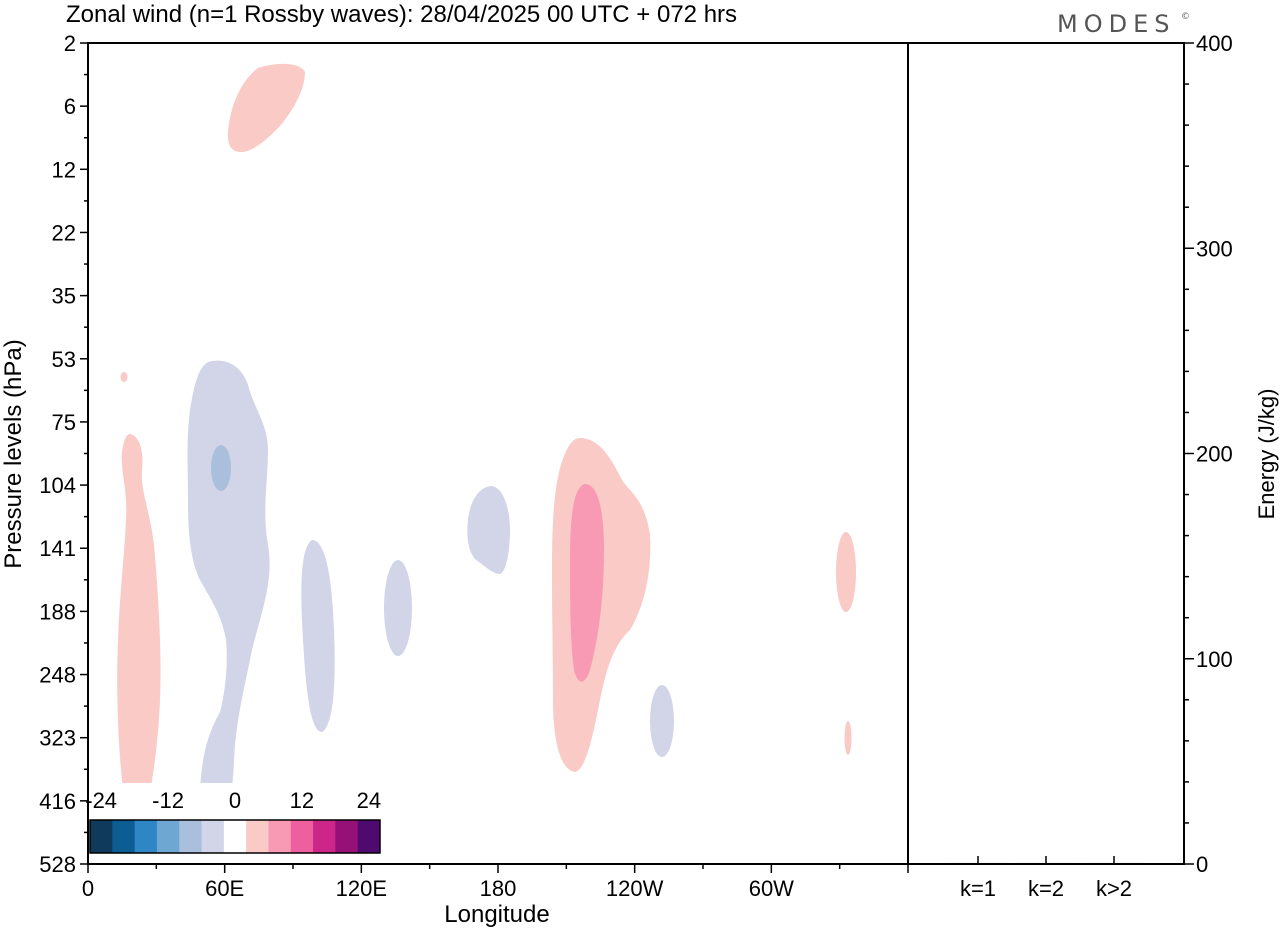 Image resolution: width=1280 pixels, height=930 pixels. What do you see at coordinates (1116, 24) in the screenshot?
I see `modes-logo: MODES` at bounding box center [1116, 24].